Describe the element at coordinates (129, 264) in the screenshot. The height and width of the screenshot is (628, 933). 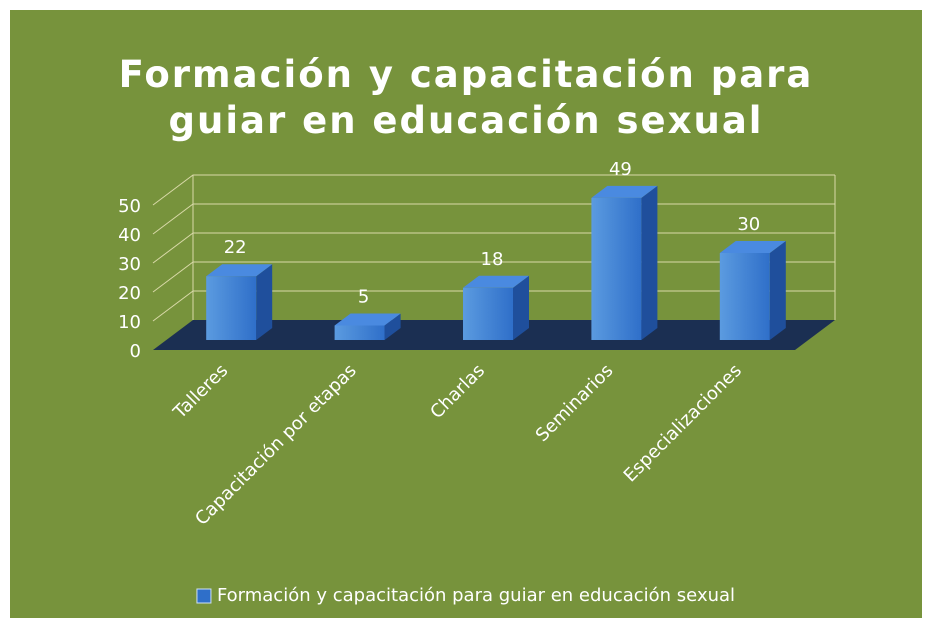
I see `y-tick-label: 30` at that location.